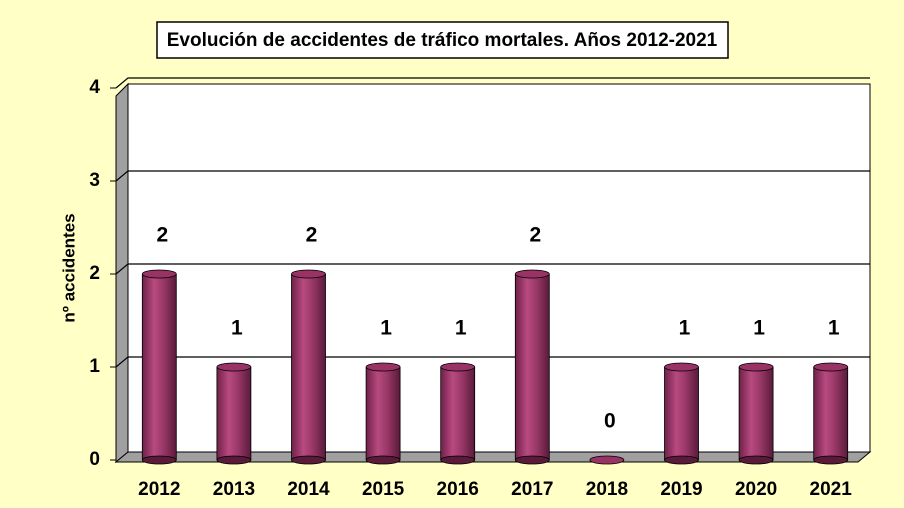  Describe the element at coordinates (94, 366) in the screenshot. I see `y-tick-label: 1` at that location.